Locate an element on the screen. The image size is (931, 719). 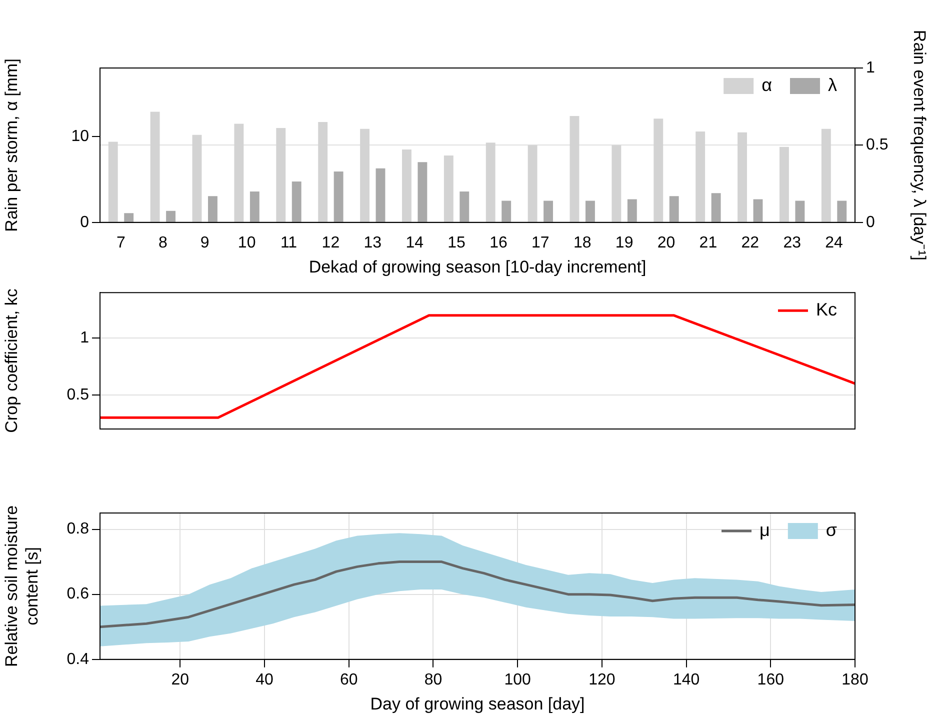
legend-label: λ is located at coordinates (832, 84).